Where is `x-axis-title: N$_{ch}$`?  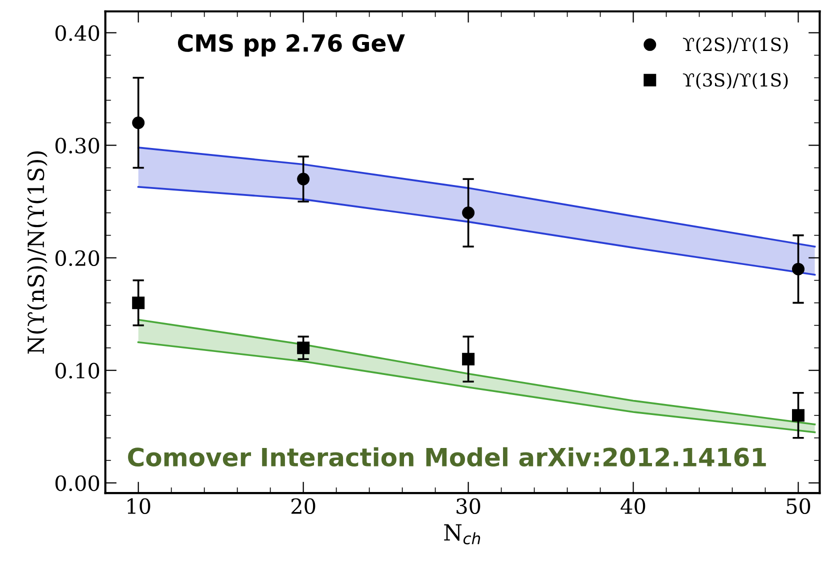 x-axis-title: N$_{ch}$ is located at coordinates (462, 534).